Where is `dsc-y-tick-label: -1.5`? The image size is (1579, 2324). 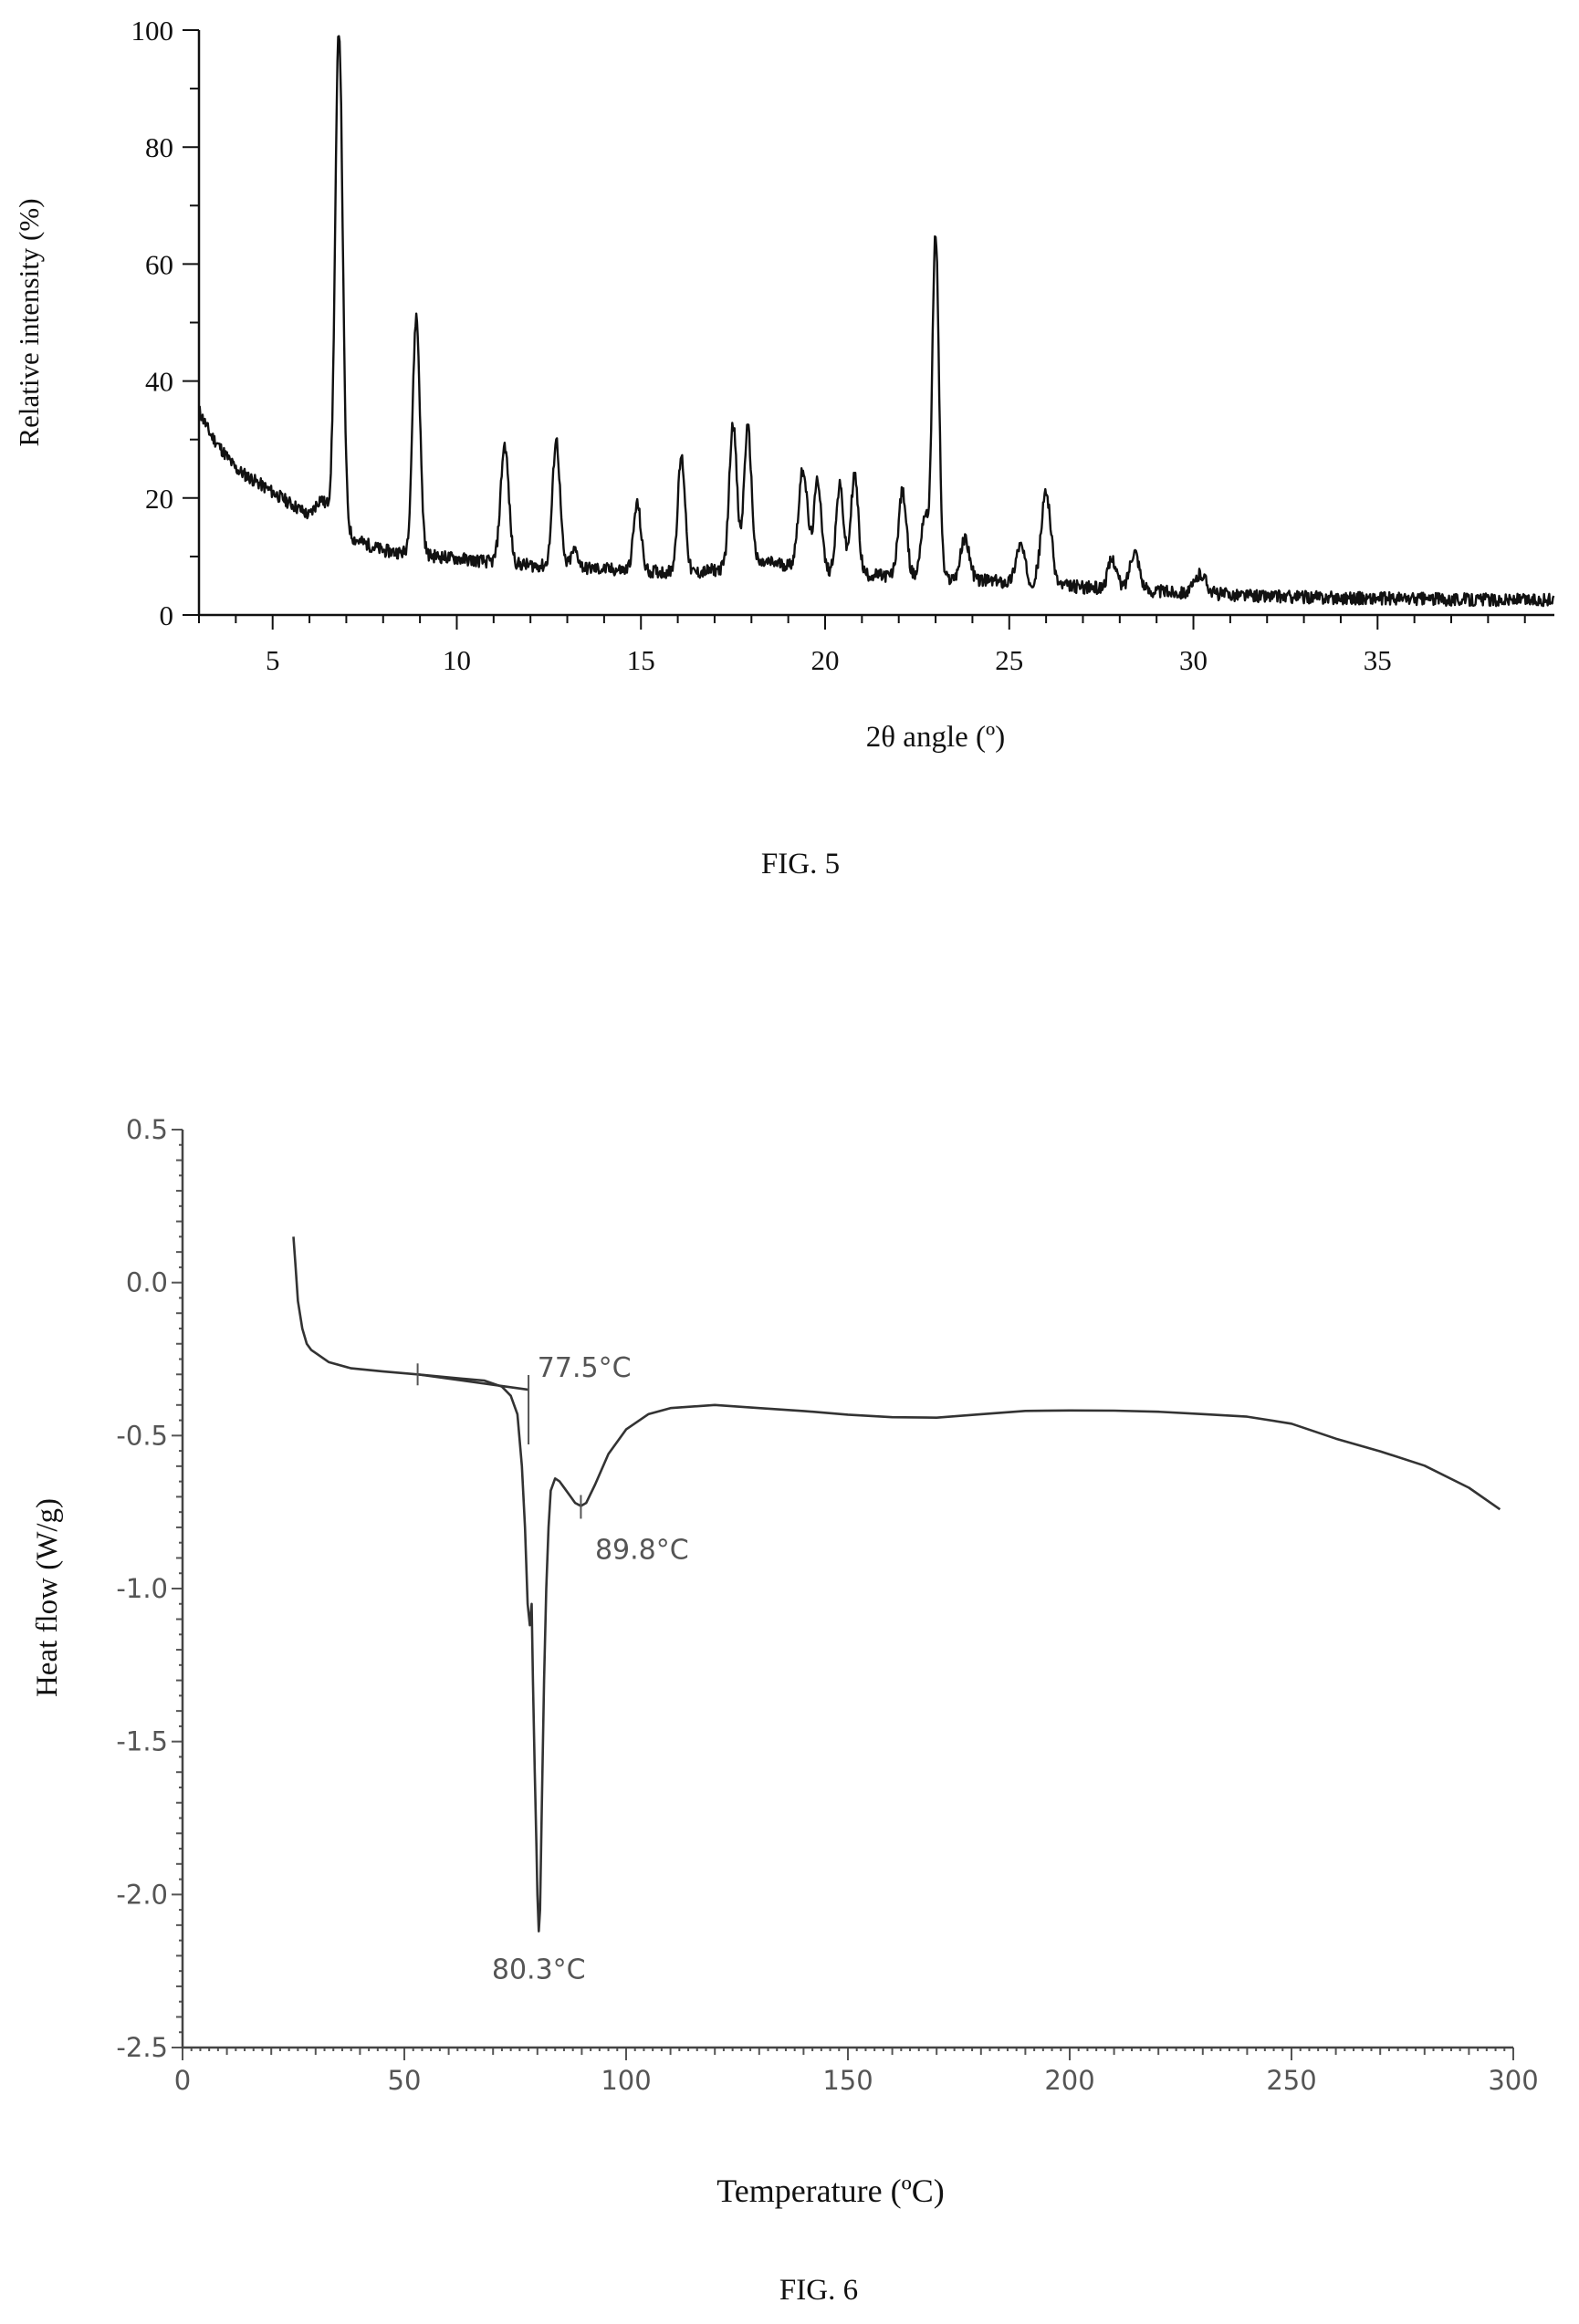 dsc-y-tick-label: -1.5 is located at coordinates (142, 1741).